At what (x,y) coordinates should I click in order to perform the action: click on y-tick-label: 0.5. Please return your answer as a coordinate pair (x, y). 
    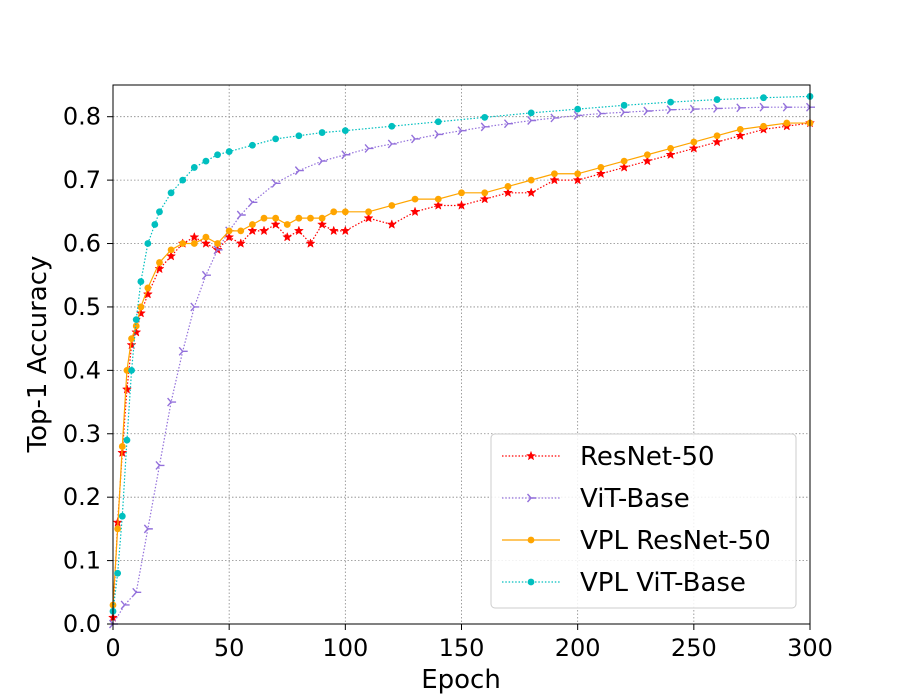
    Looking at the image, I should click on (82, 307).